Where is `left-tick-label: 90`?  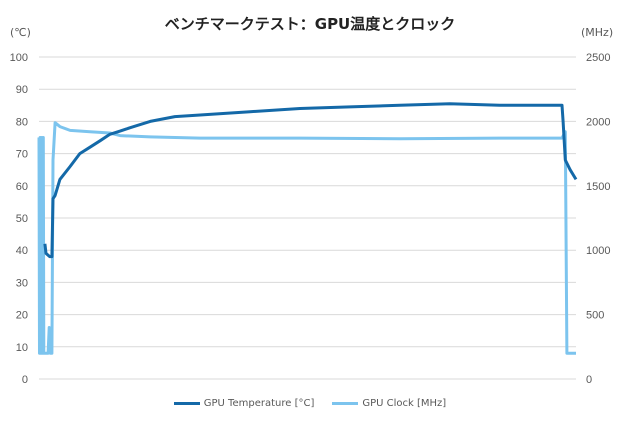 left-tick-label: 90 is located at coordinates (22, 90).